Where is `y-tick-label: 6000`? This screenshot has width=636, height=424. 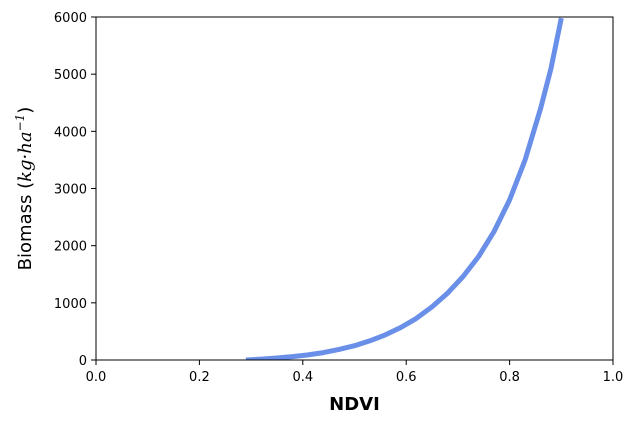 y-tick-label: 6000 is located at coordinates (70, 18).